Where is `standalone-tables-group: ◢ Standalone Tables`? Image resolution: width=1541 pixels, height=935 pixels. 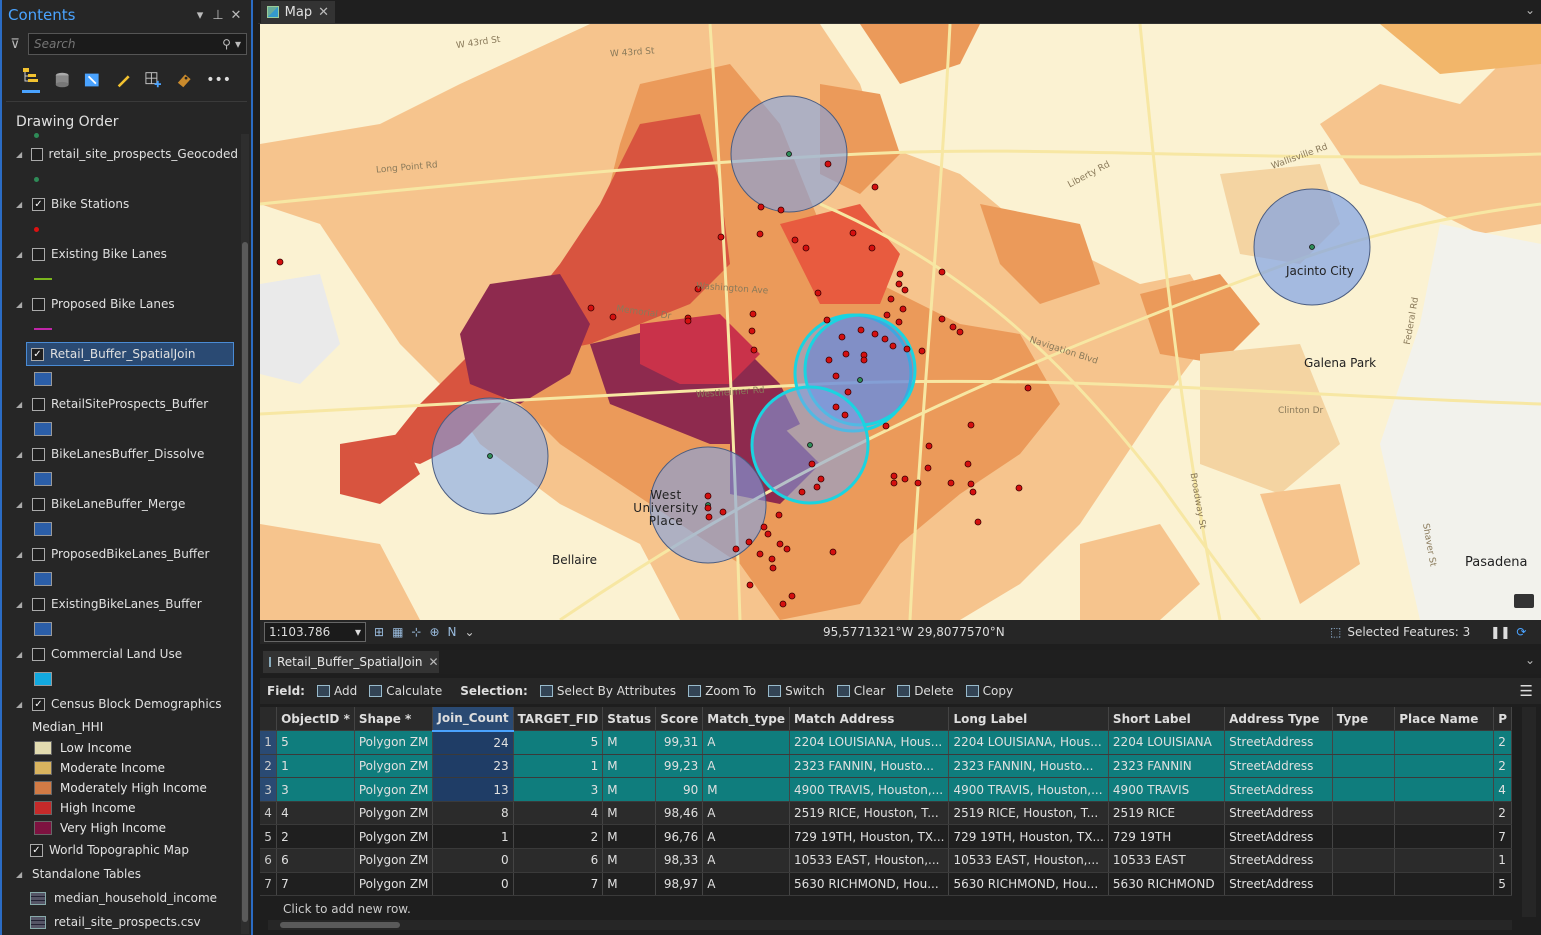
standalone-tables-group: ◢ Standalone Tables is located at coordinates (120, 874).